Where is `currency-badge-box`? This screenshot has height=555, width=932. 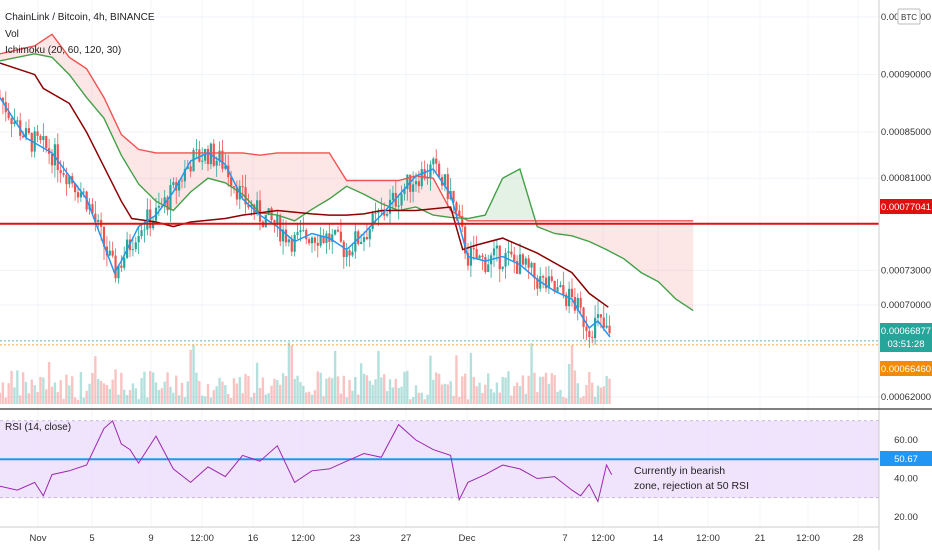 currency-badge-box is located at coordinates (909, 16).